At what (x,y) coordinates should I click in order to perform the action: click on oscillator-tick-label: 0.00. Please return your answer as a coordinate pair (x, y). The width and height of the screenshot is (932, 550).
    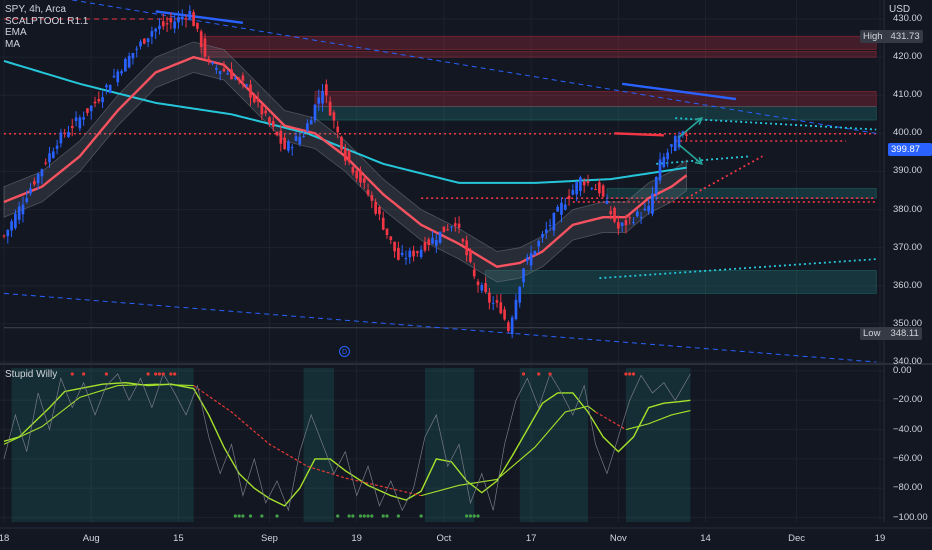
    Looking at the image, I should click on (902, 370).